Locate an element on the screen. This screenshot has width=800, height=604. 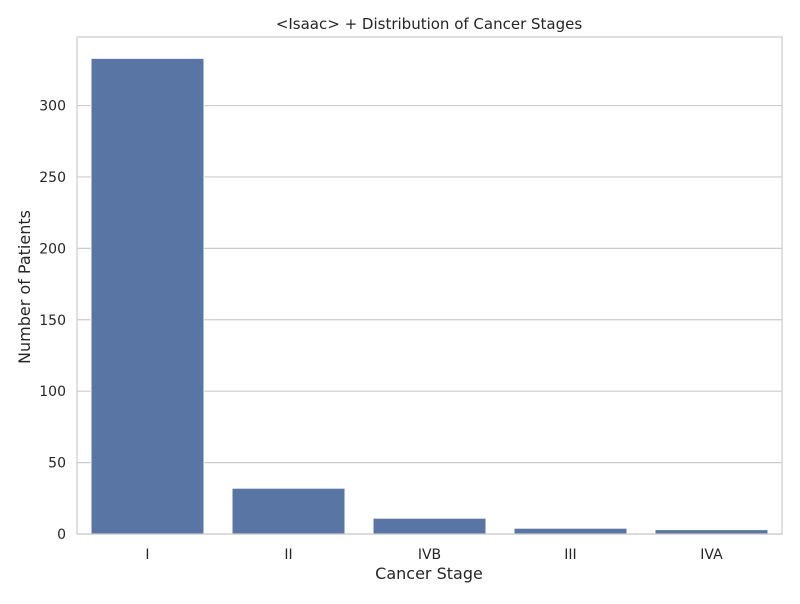
y-tick-label: 100 is located at coordinates (52, 392).